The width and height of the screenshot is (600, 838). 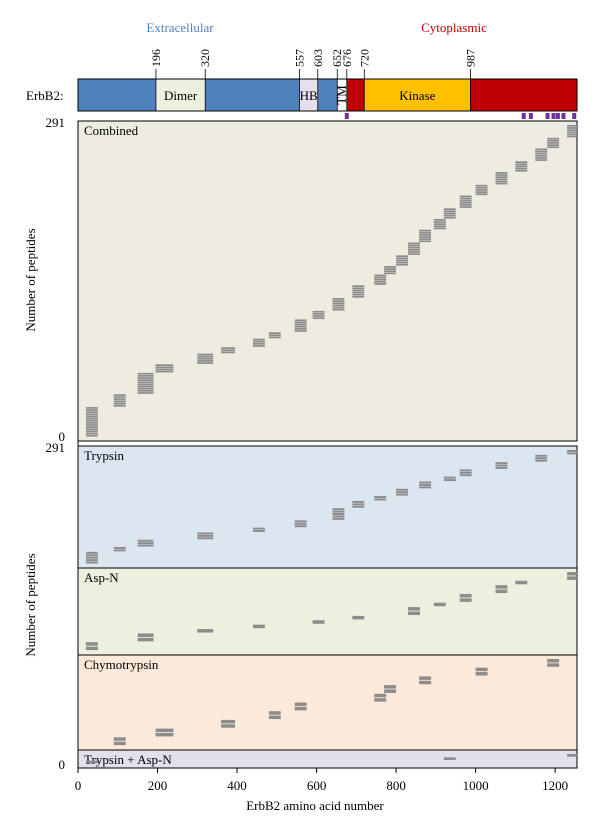 What do you see at coordinates (121, 664) in the screenshot?
I see `panel-label: Chymotrypsin` at bounding box center [121, 664].